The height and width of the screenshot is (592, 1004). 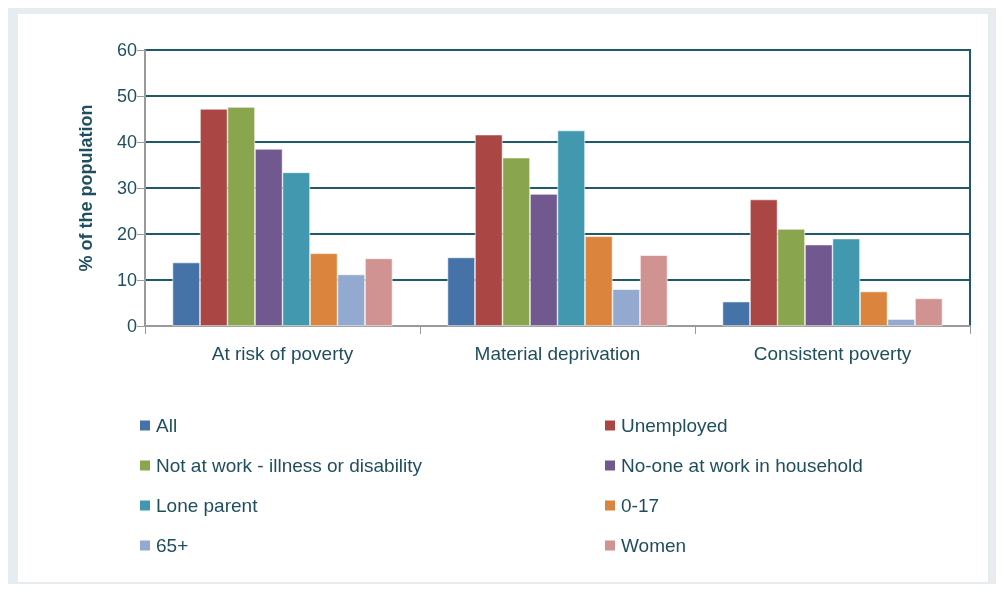 I want to click on x-tick-label: Material deprivation, so click(x=557, y=353).